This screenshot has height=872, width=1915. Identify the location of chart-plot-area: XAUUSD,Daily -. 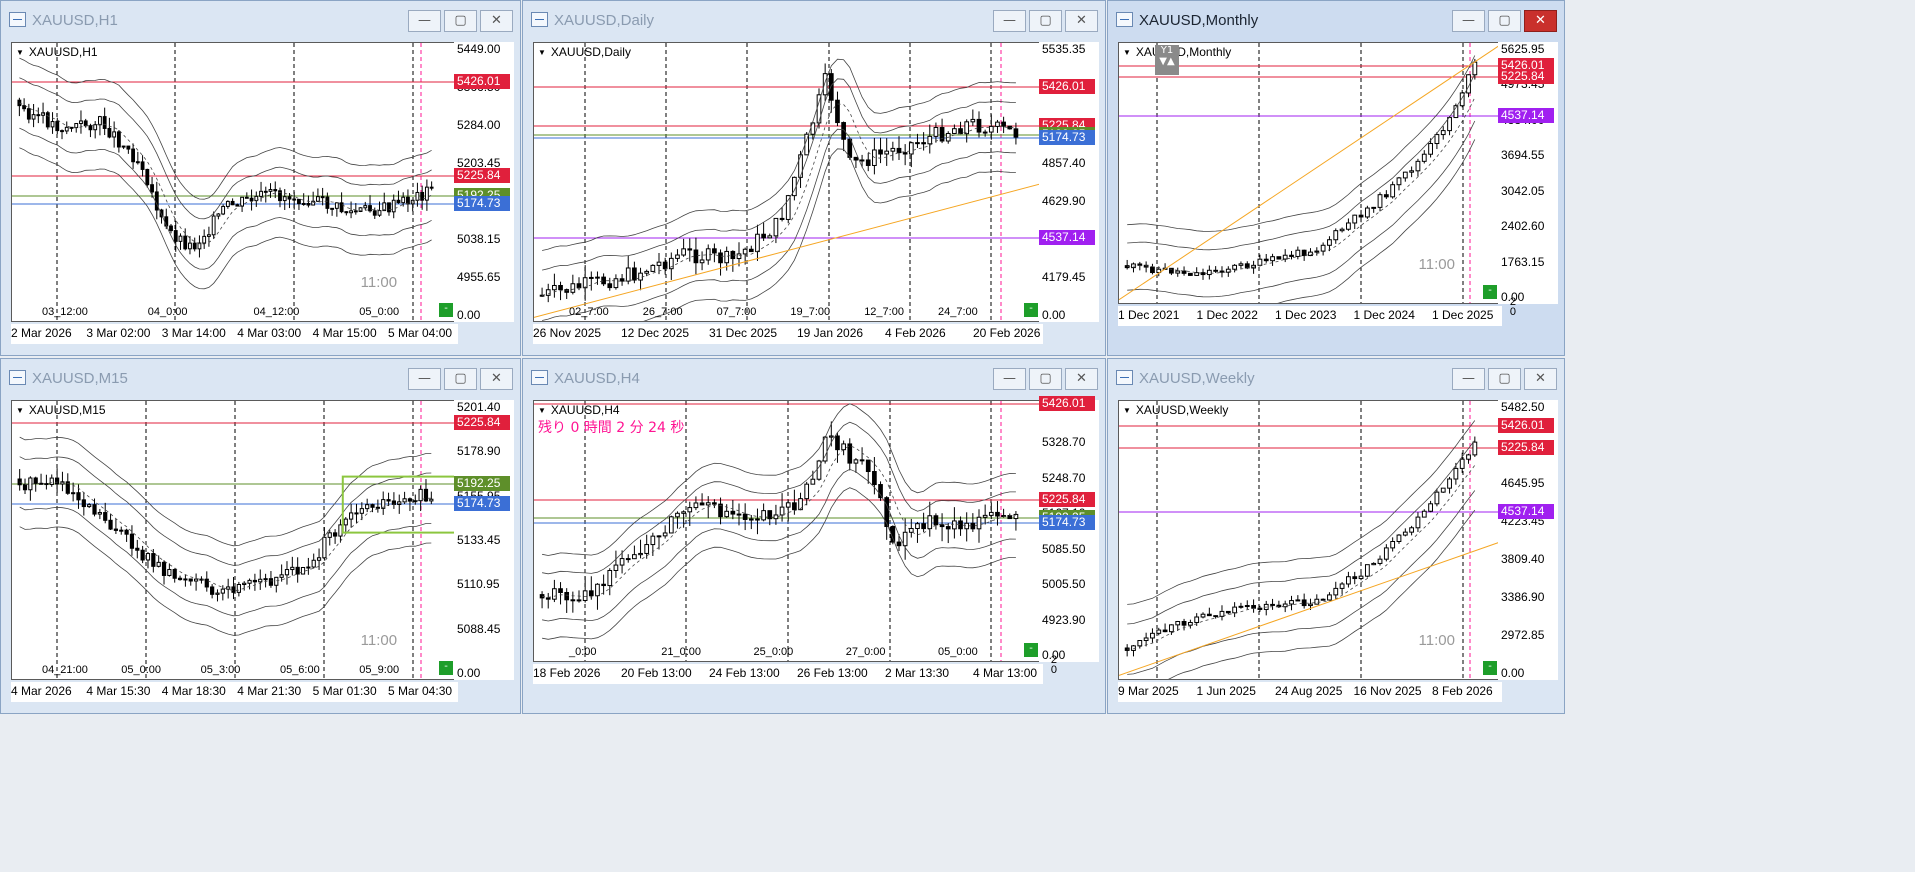
(788, 182).